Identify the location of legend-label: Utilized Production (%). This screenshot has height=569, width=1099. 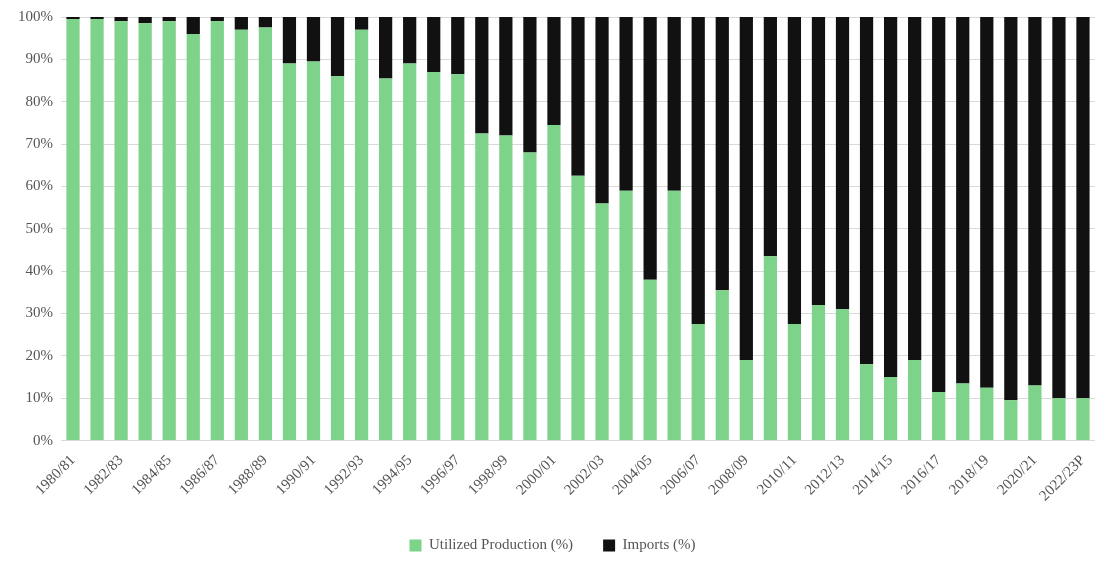
(501, 545).